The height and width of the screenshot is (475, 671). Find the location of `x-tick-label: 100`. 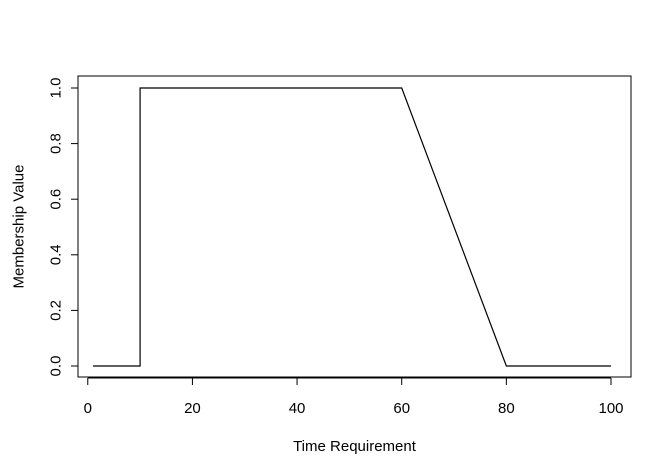

x-tick-label: 100 is located at coordinates (610, 408).